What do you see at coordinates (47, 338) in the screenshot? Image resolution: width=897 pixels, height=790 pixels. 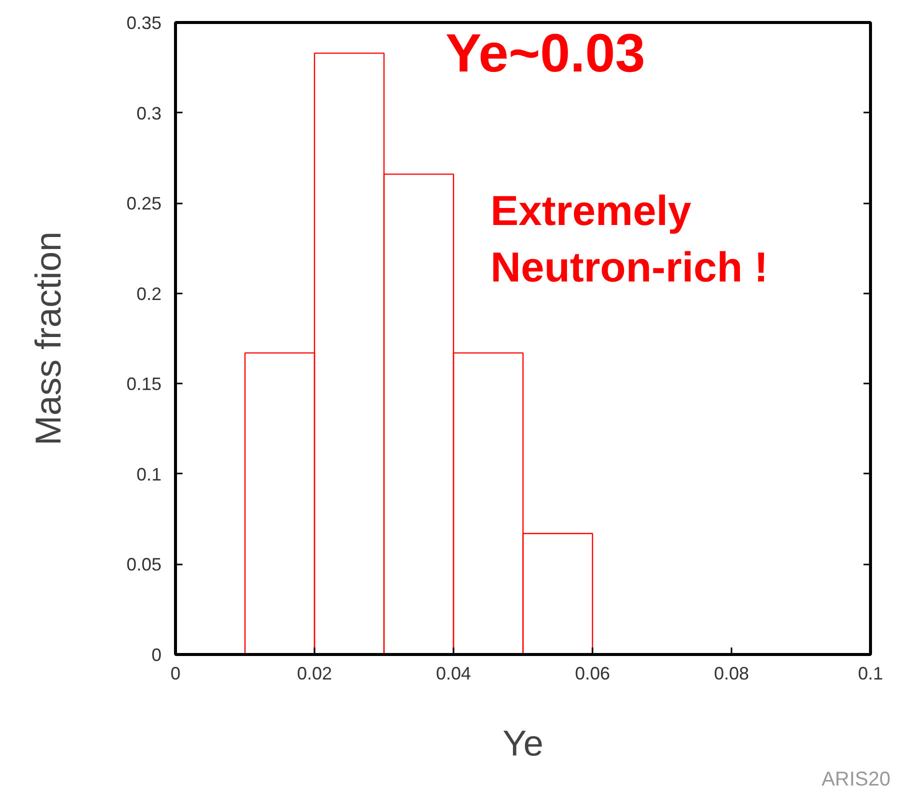 I see `y-axis-title: Mass fraction` at bounding box center [47, 338].